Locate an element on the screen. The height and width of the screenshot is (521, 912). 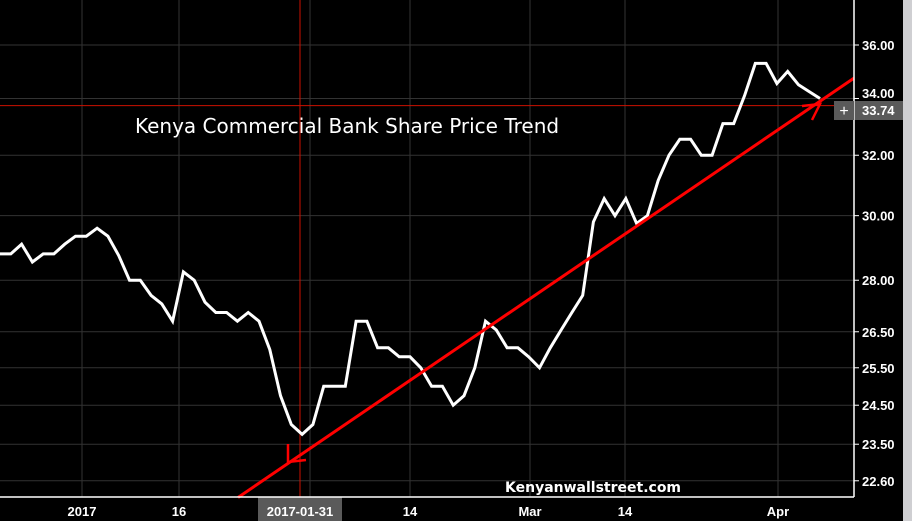
plus-icon: + is located at coordinates (843, 111).